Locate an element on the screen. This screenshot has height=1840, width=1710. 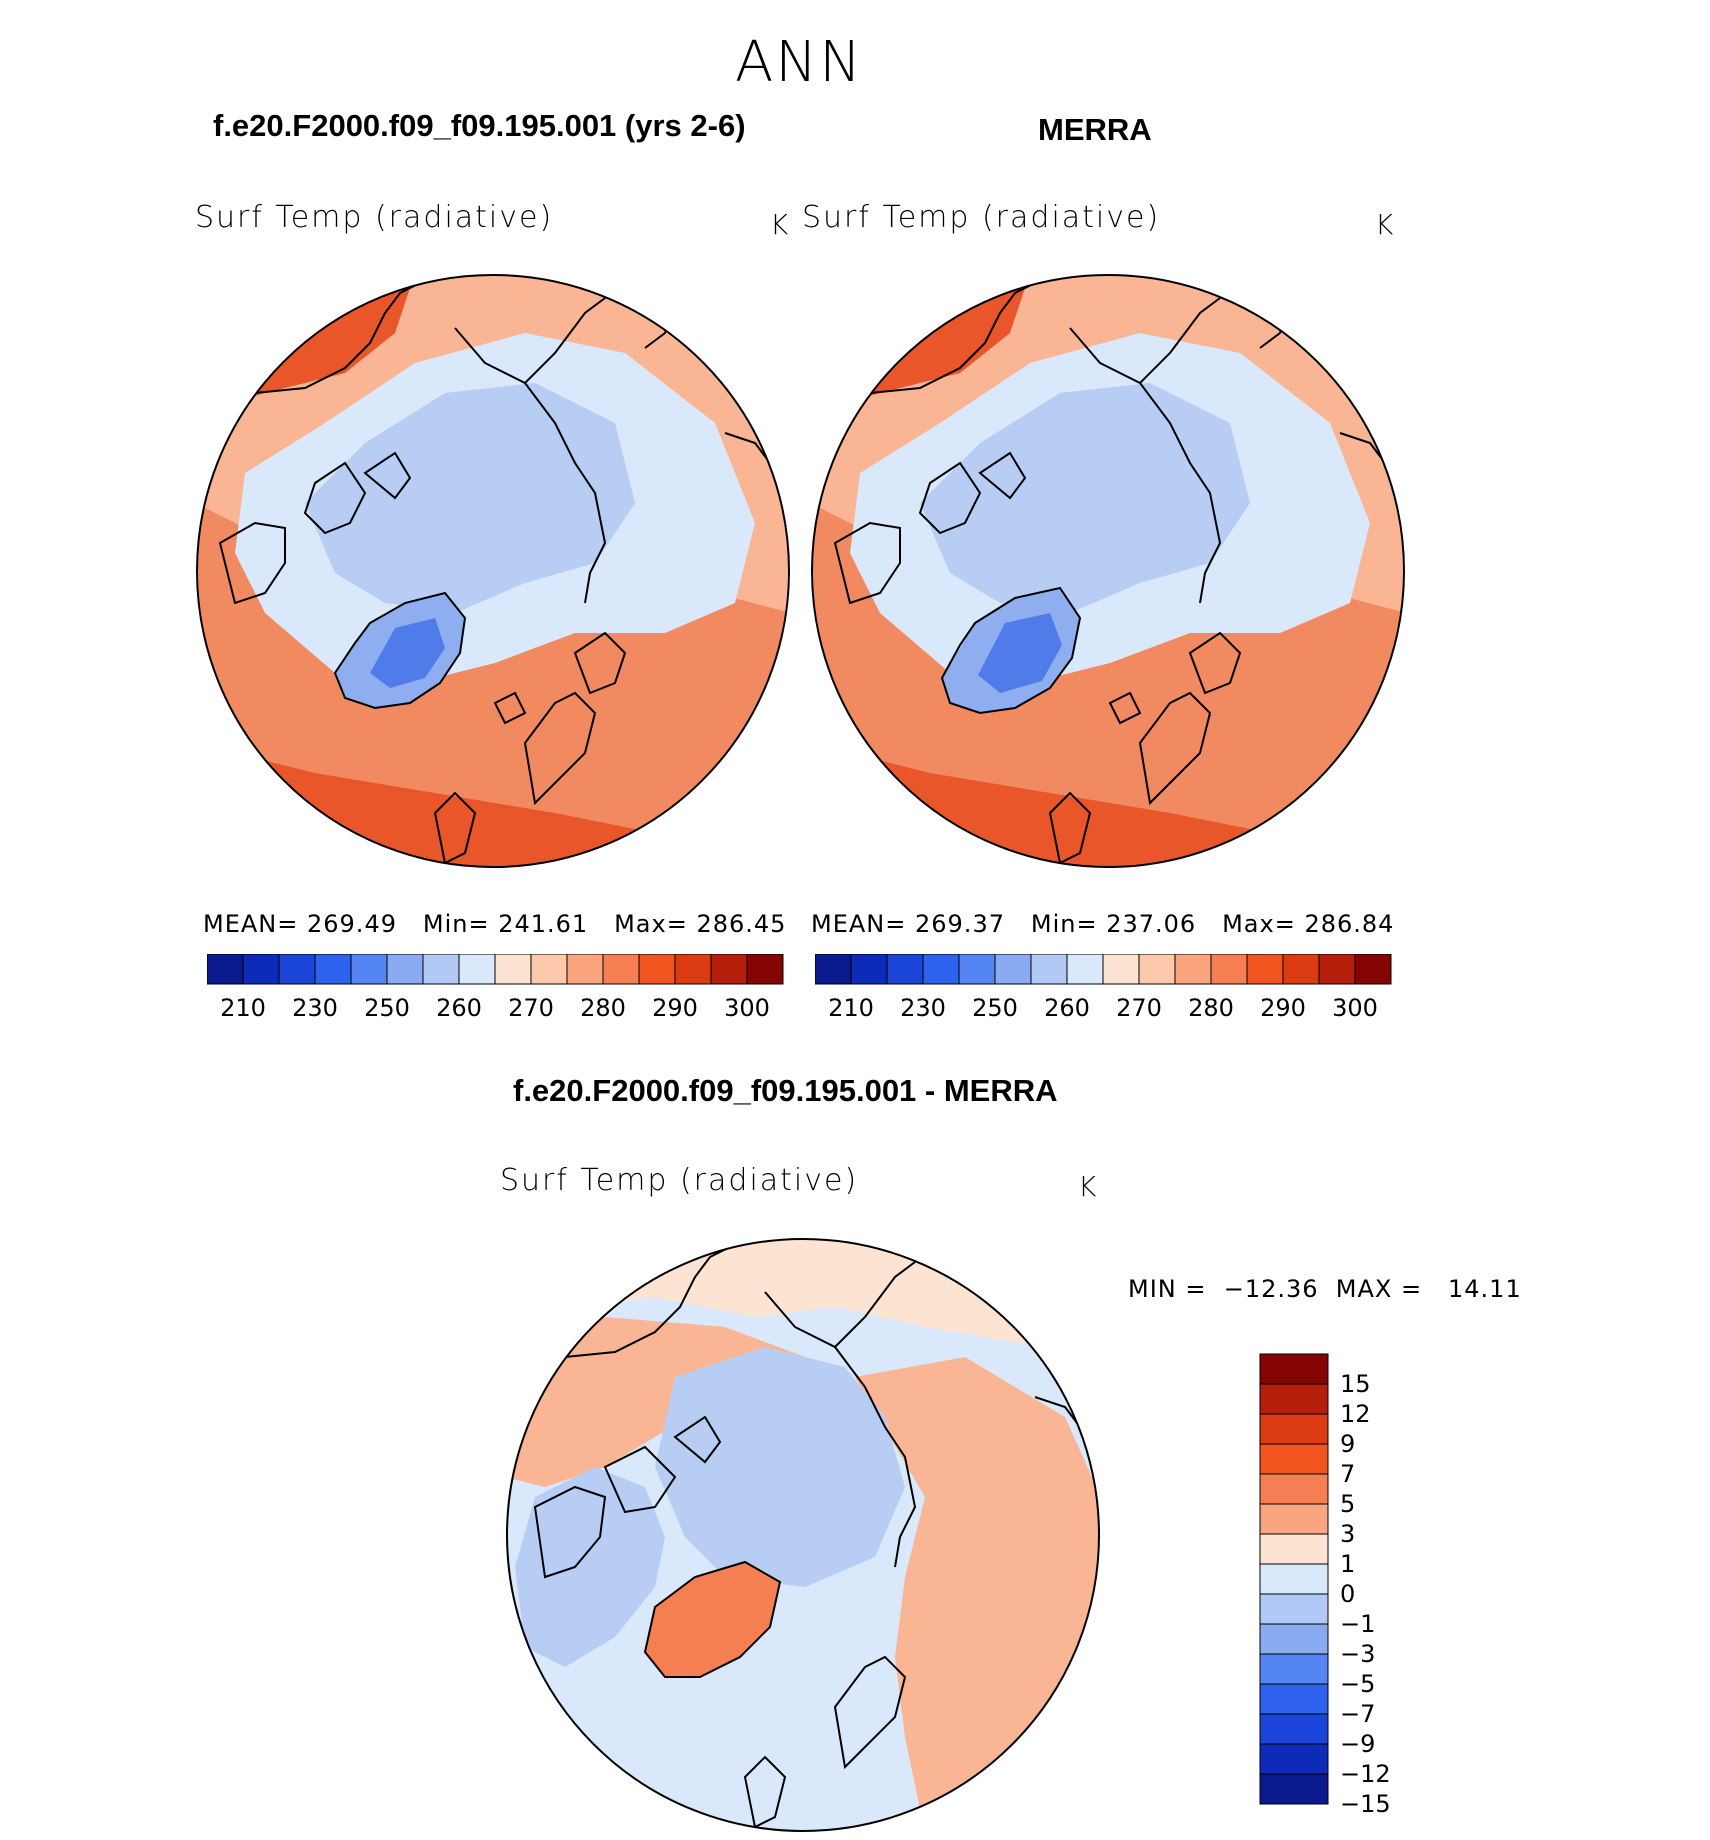
obs-stats: MEAN= 269.37 Min= 237.06 Max= 286.84 is located at coordinates (1103, 924).